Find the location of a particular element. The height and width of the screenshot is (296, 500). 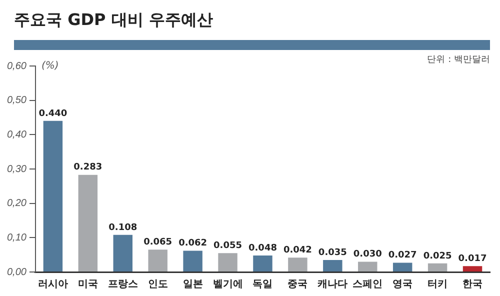

data-label: 0.017 is located at coordinates (472, 259).